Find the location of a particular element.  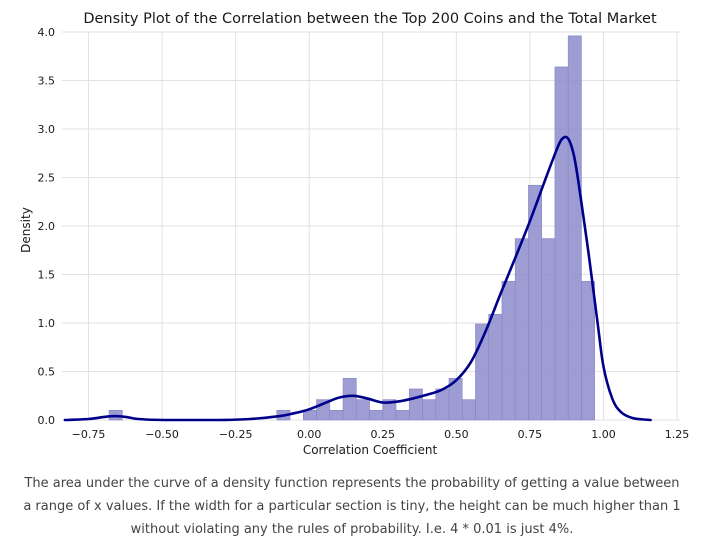

x-tick-label: −0.75 is located at coordinates (89, 434).